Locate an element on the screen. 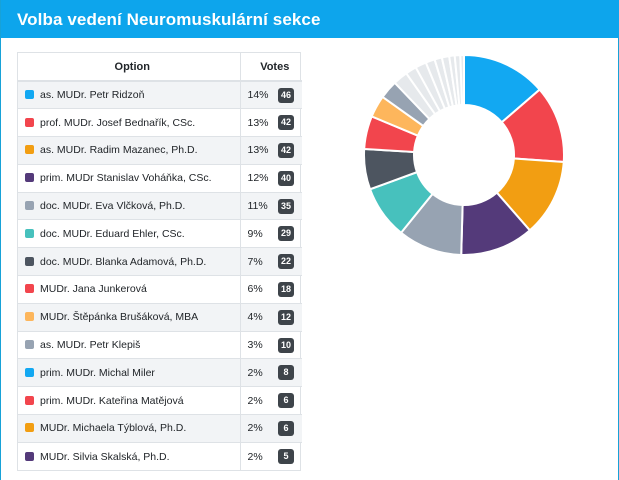  vote-count-badge: 35 is located at coordinates (286, 206).